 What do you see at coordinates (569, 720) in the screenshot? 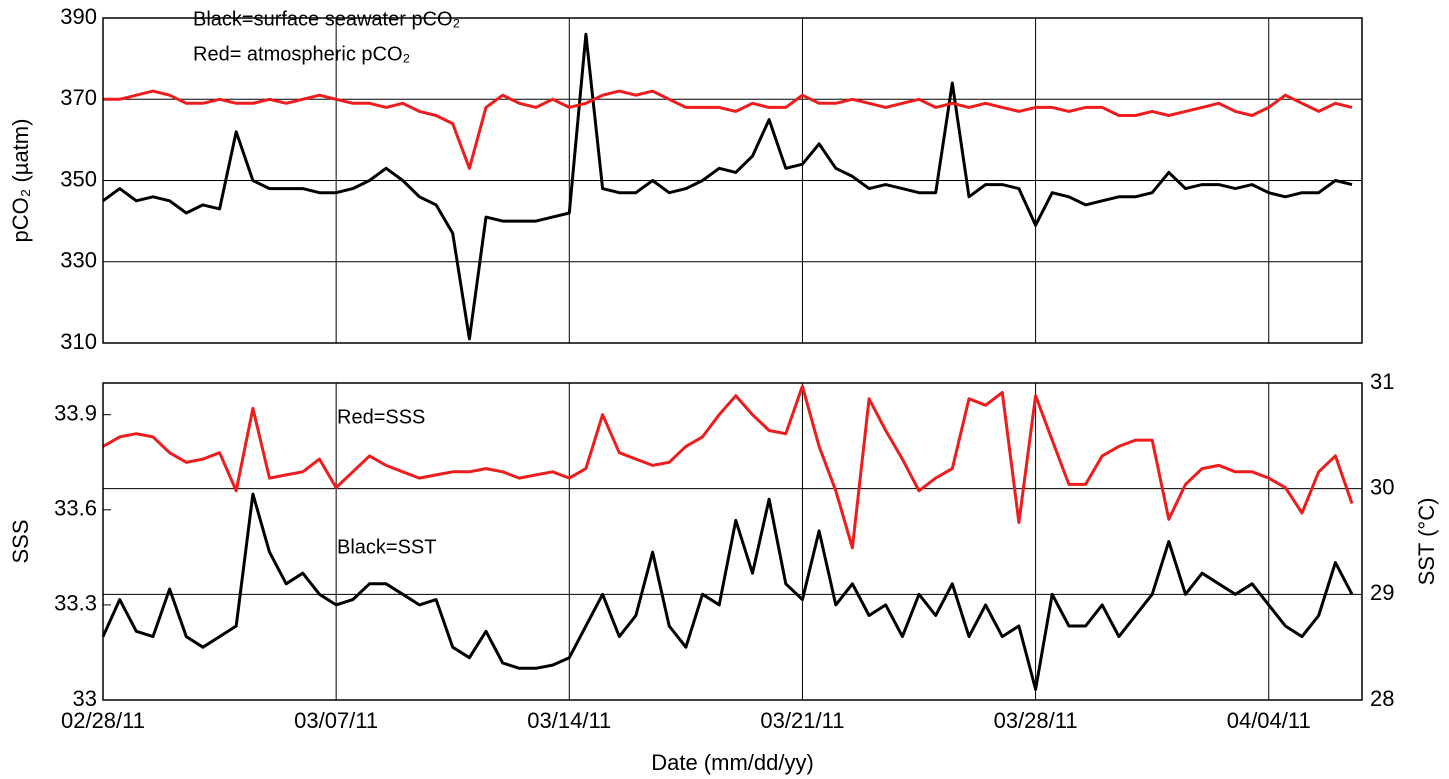
I see `x-tick-label: 03/14/11` at bounding box center [569, 720].